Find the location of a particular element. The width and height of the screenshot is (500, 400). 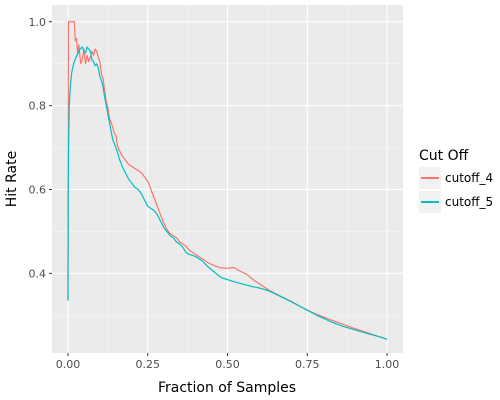

y-tick-label: 0.6 is located at coordinates (38, 189).